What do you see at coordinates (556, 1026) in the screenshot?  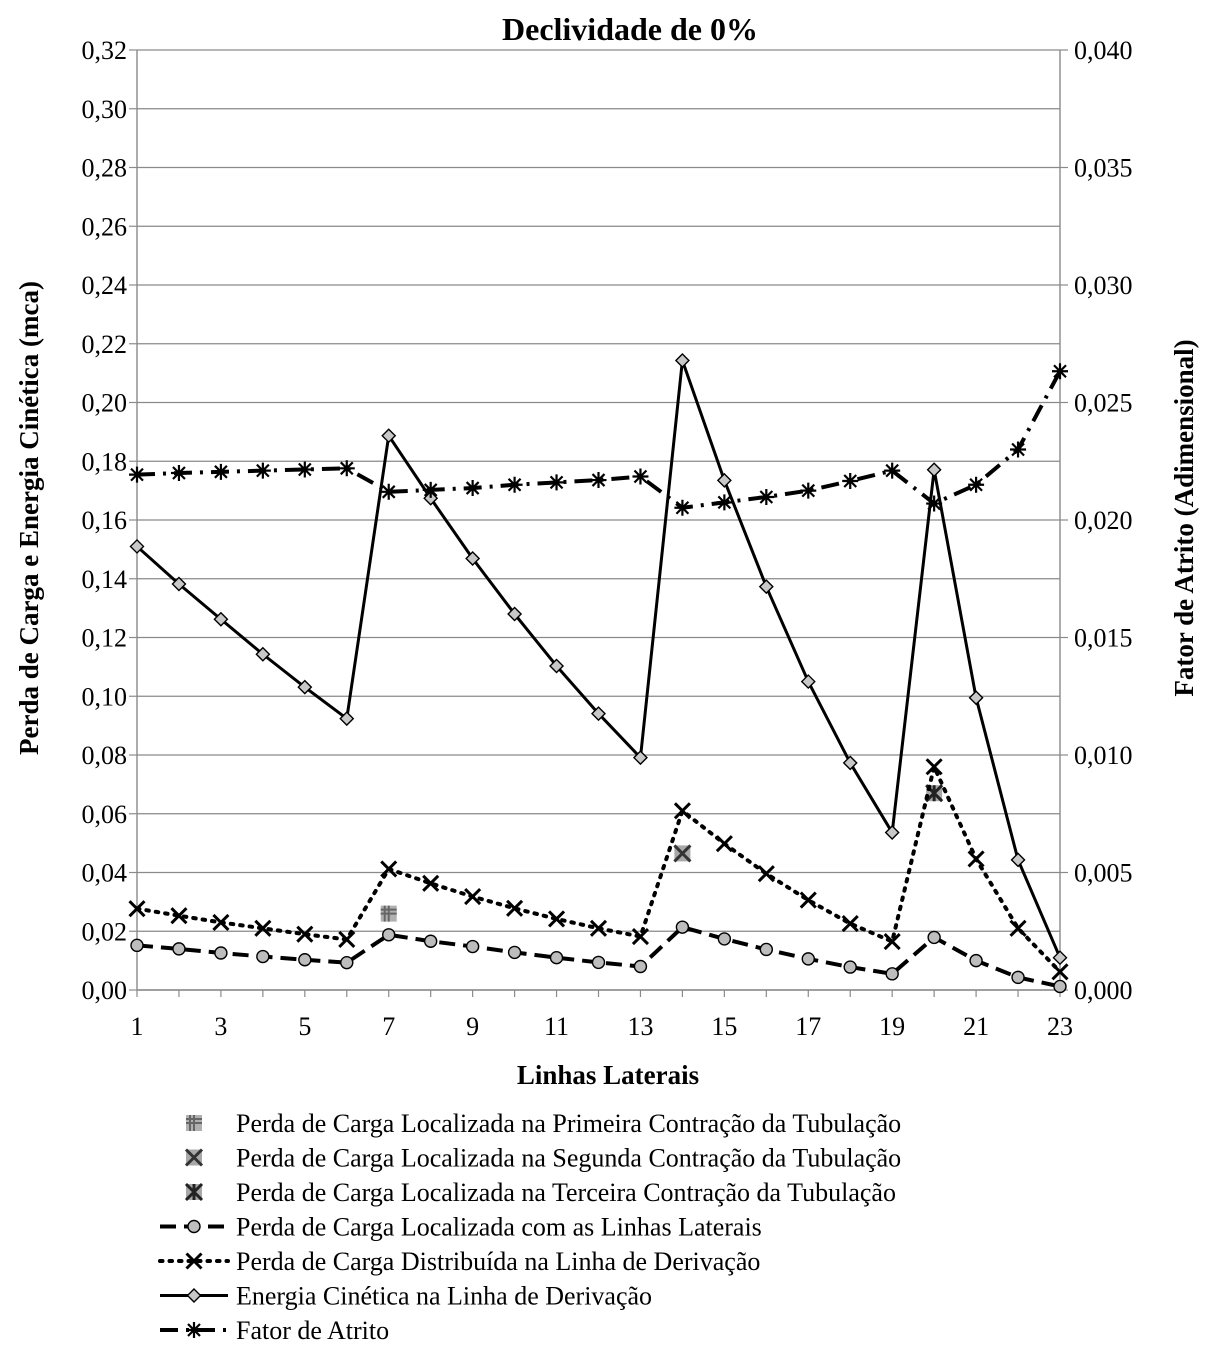 I see `x-tick-label: 11` at bounding box center [556, 1026].